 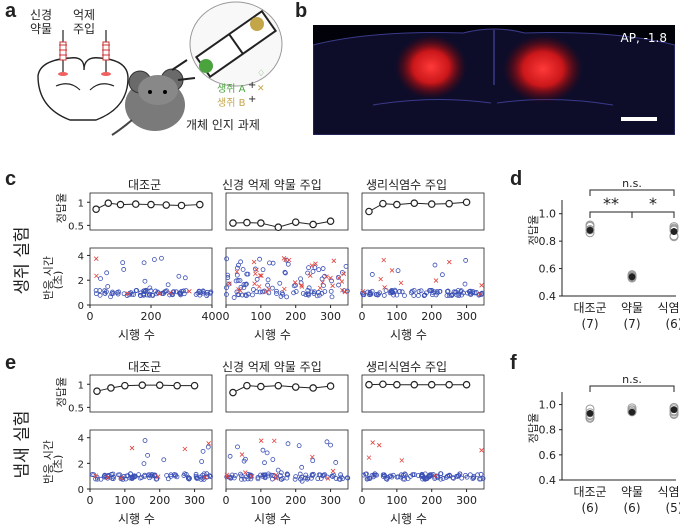 What do you see at coordinates (548, 296) in the screenshot?
I see `d-ytick-label: 0.4` at bounding box center [548, 296].